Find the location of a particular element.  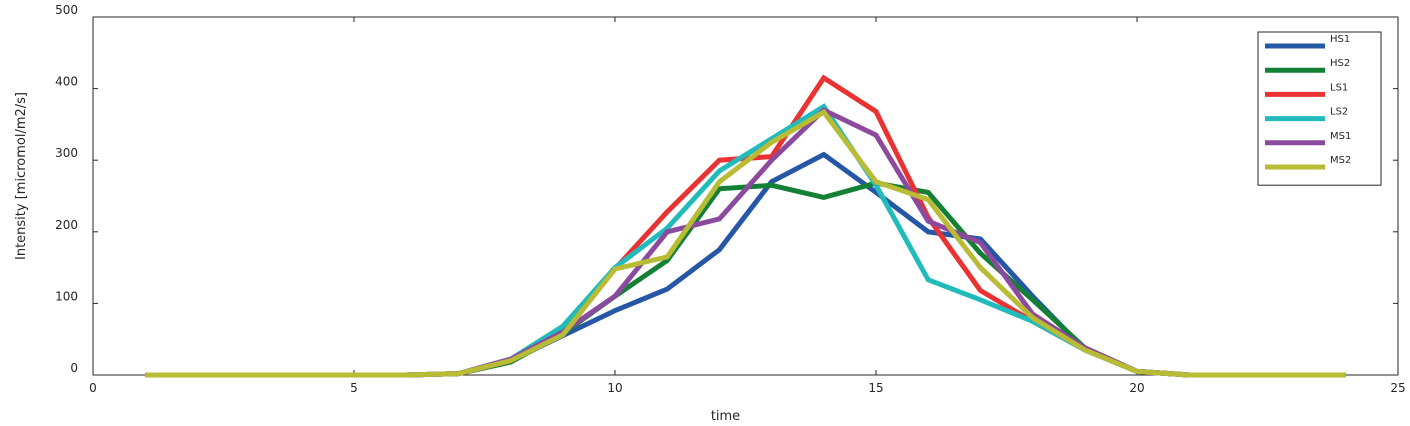

legend-box is located at coordinates (1319, 108).